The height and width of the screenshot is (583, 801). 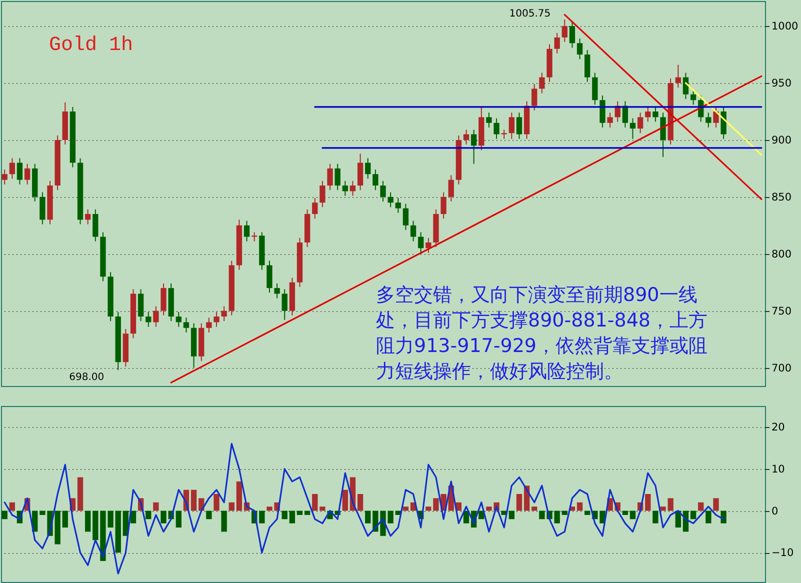 I want to click on y-tick-label: 1000, so click(x=785, y=26).